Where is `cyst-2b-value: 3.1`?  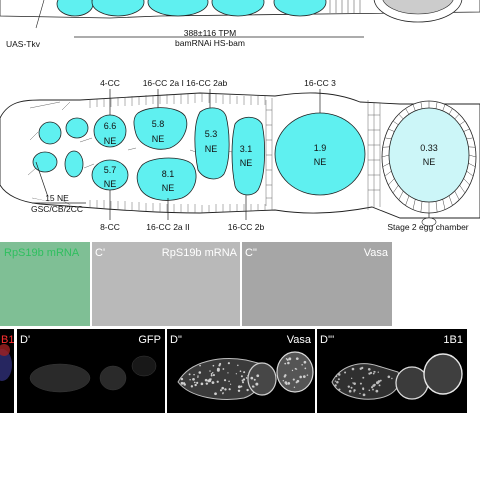
cyst-2b-value: 3.1 is located at coordinates (246, 149).